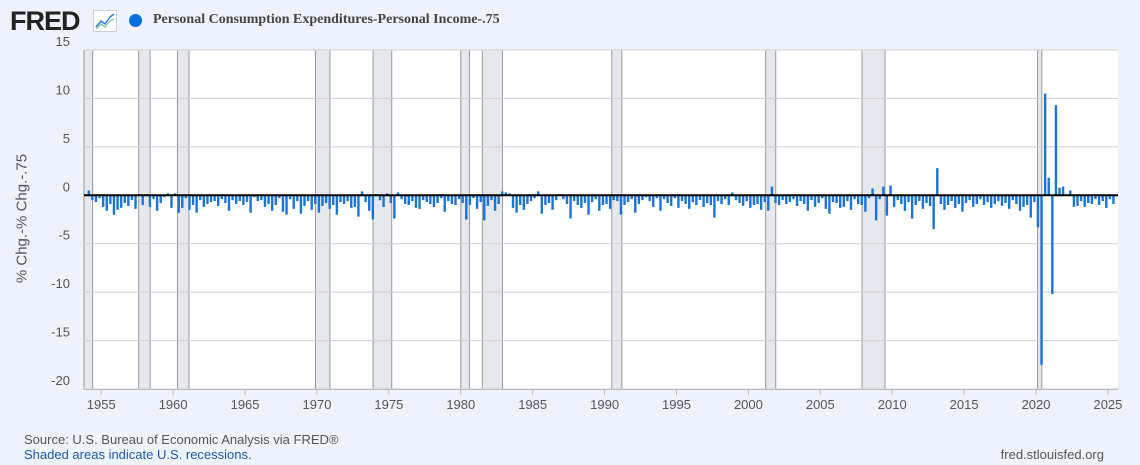 This screenshot has width=1140, height=465. What do you see at coordinates (64, 235) in the screenshot?
I see `y-tick-label: -5` at bounding box center [64, 235].